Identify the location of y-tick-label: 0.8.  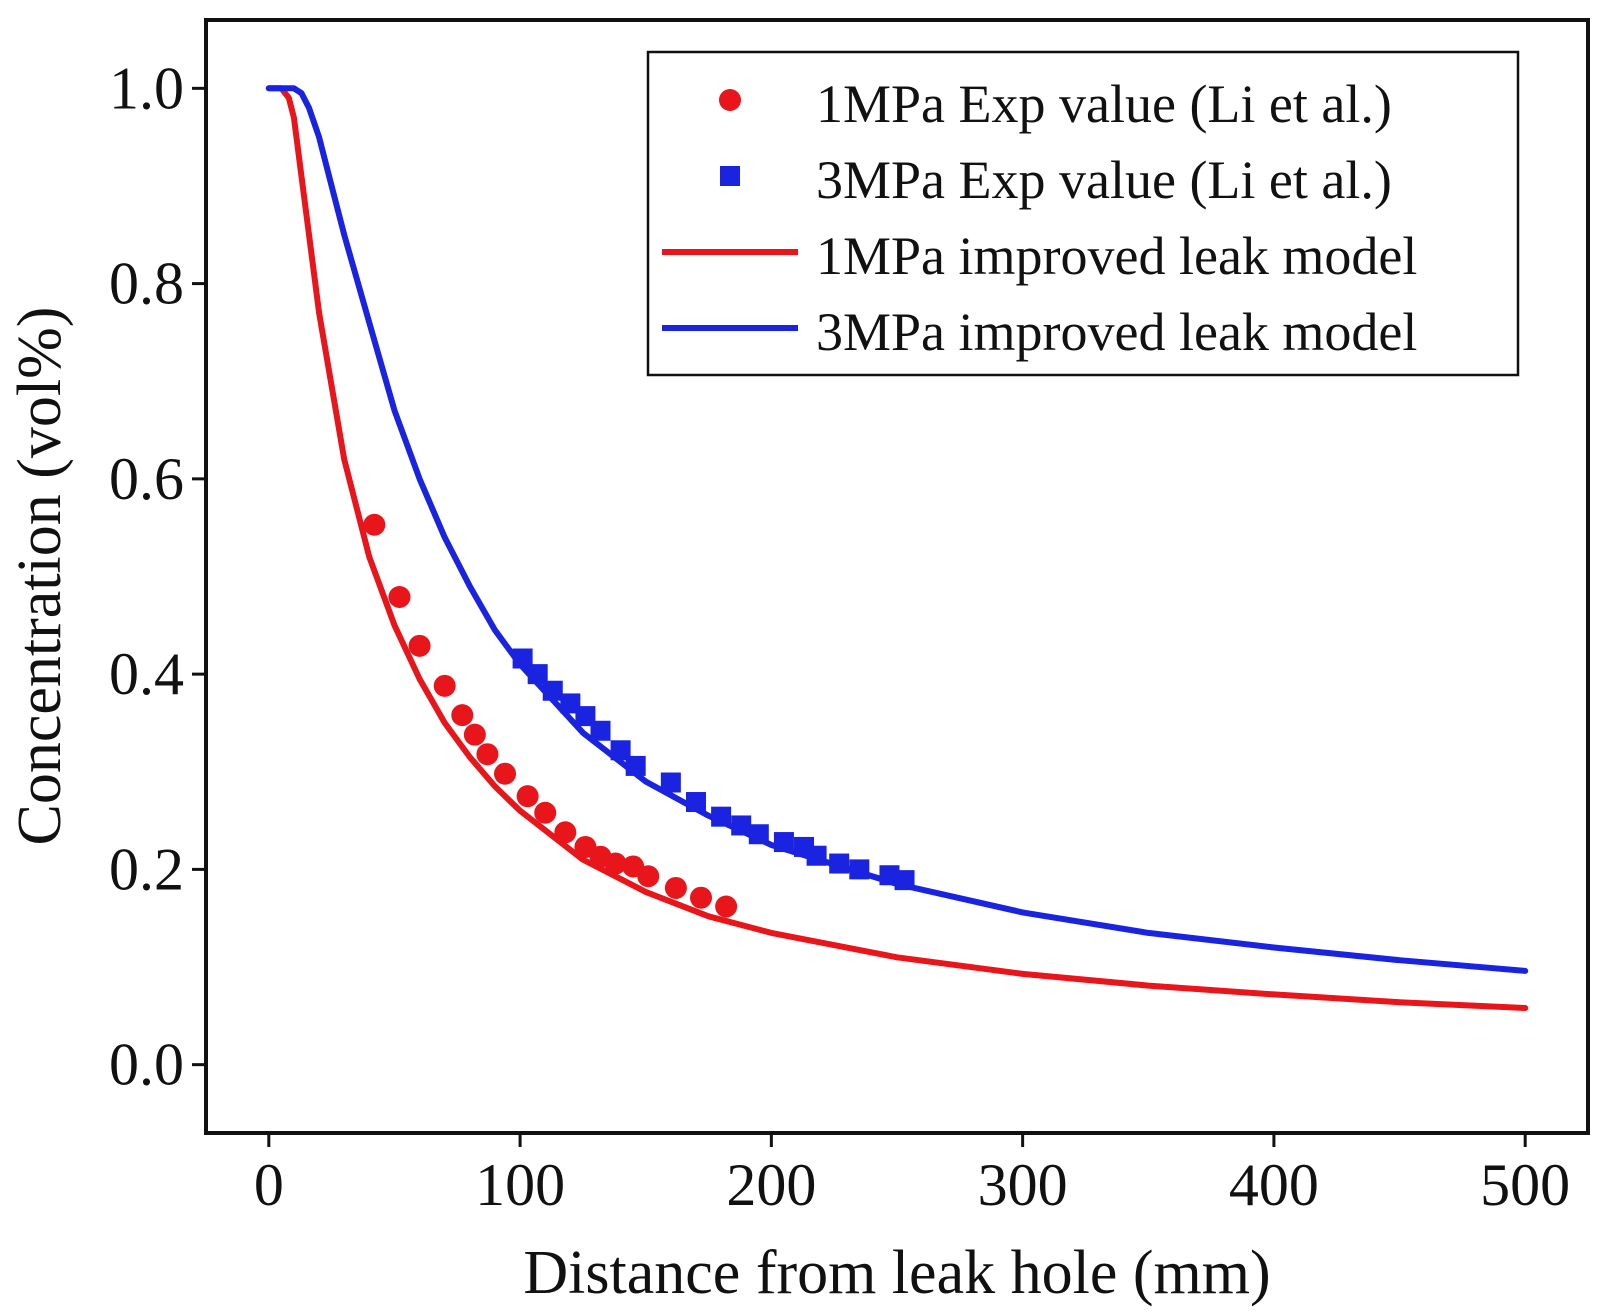
(146, 284).